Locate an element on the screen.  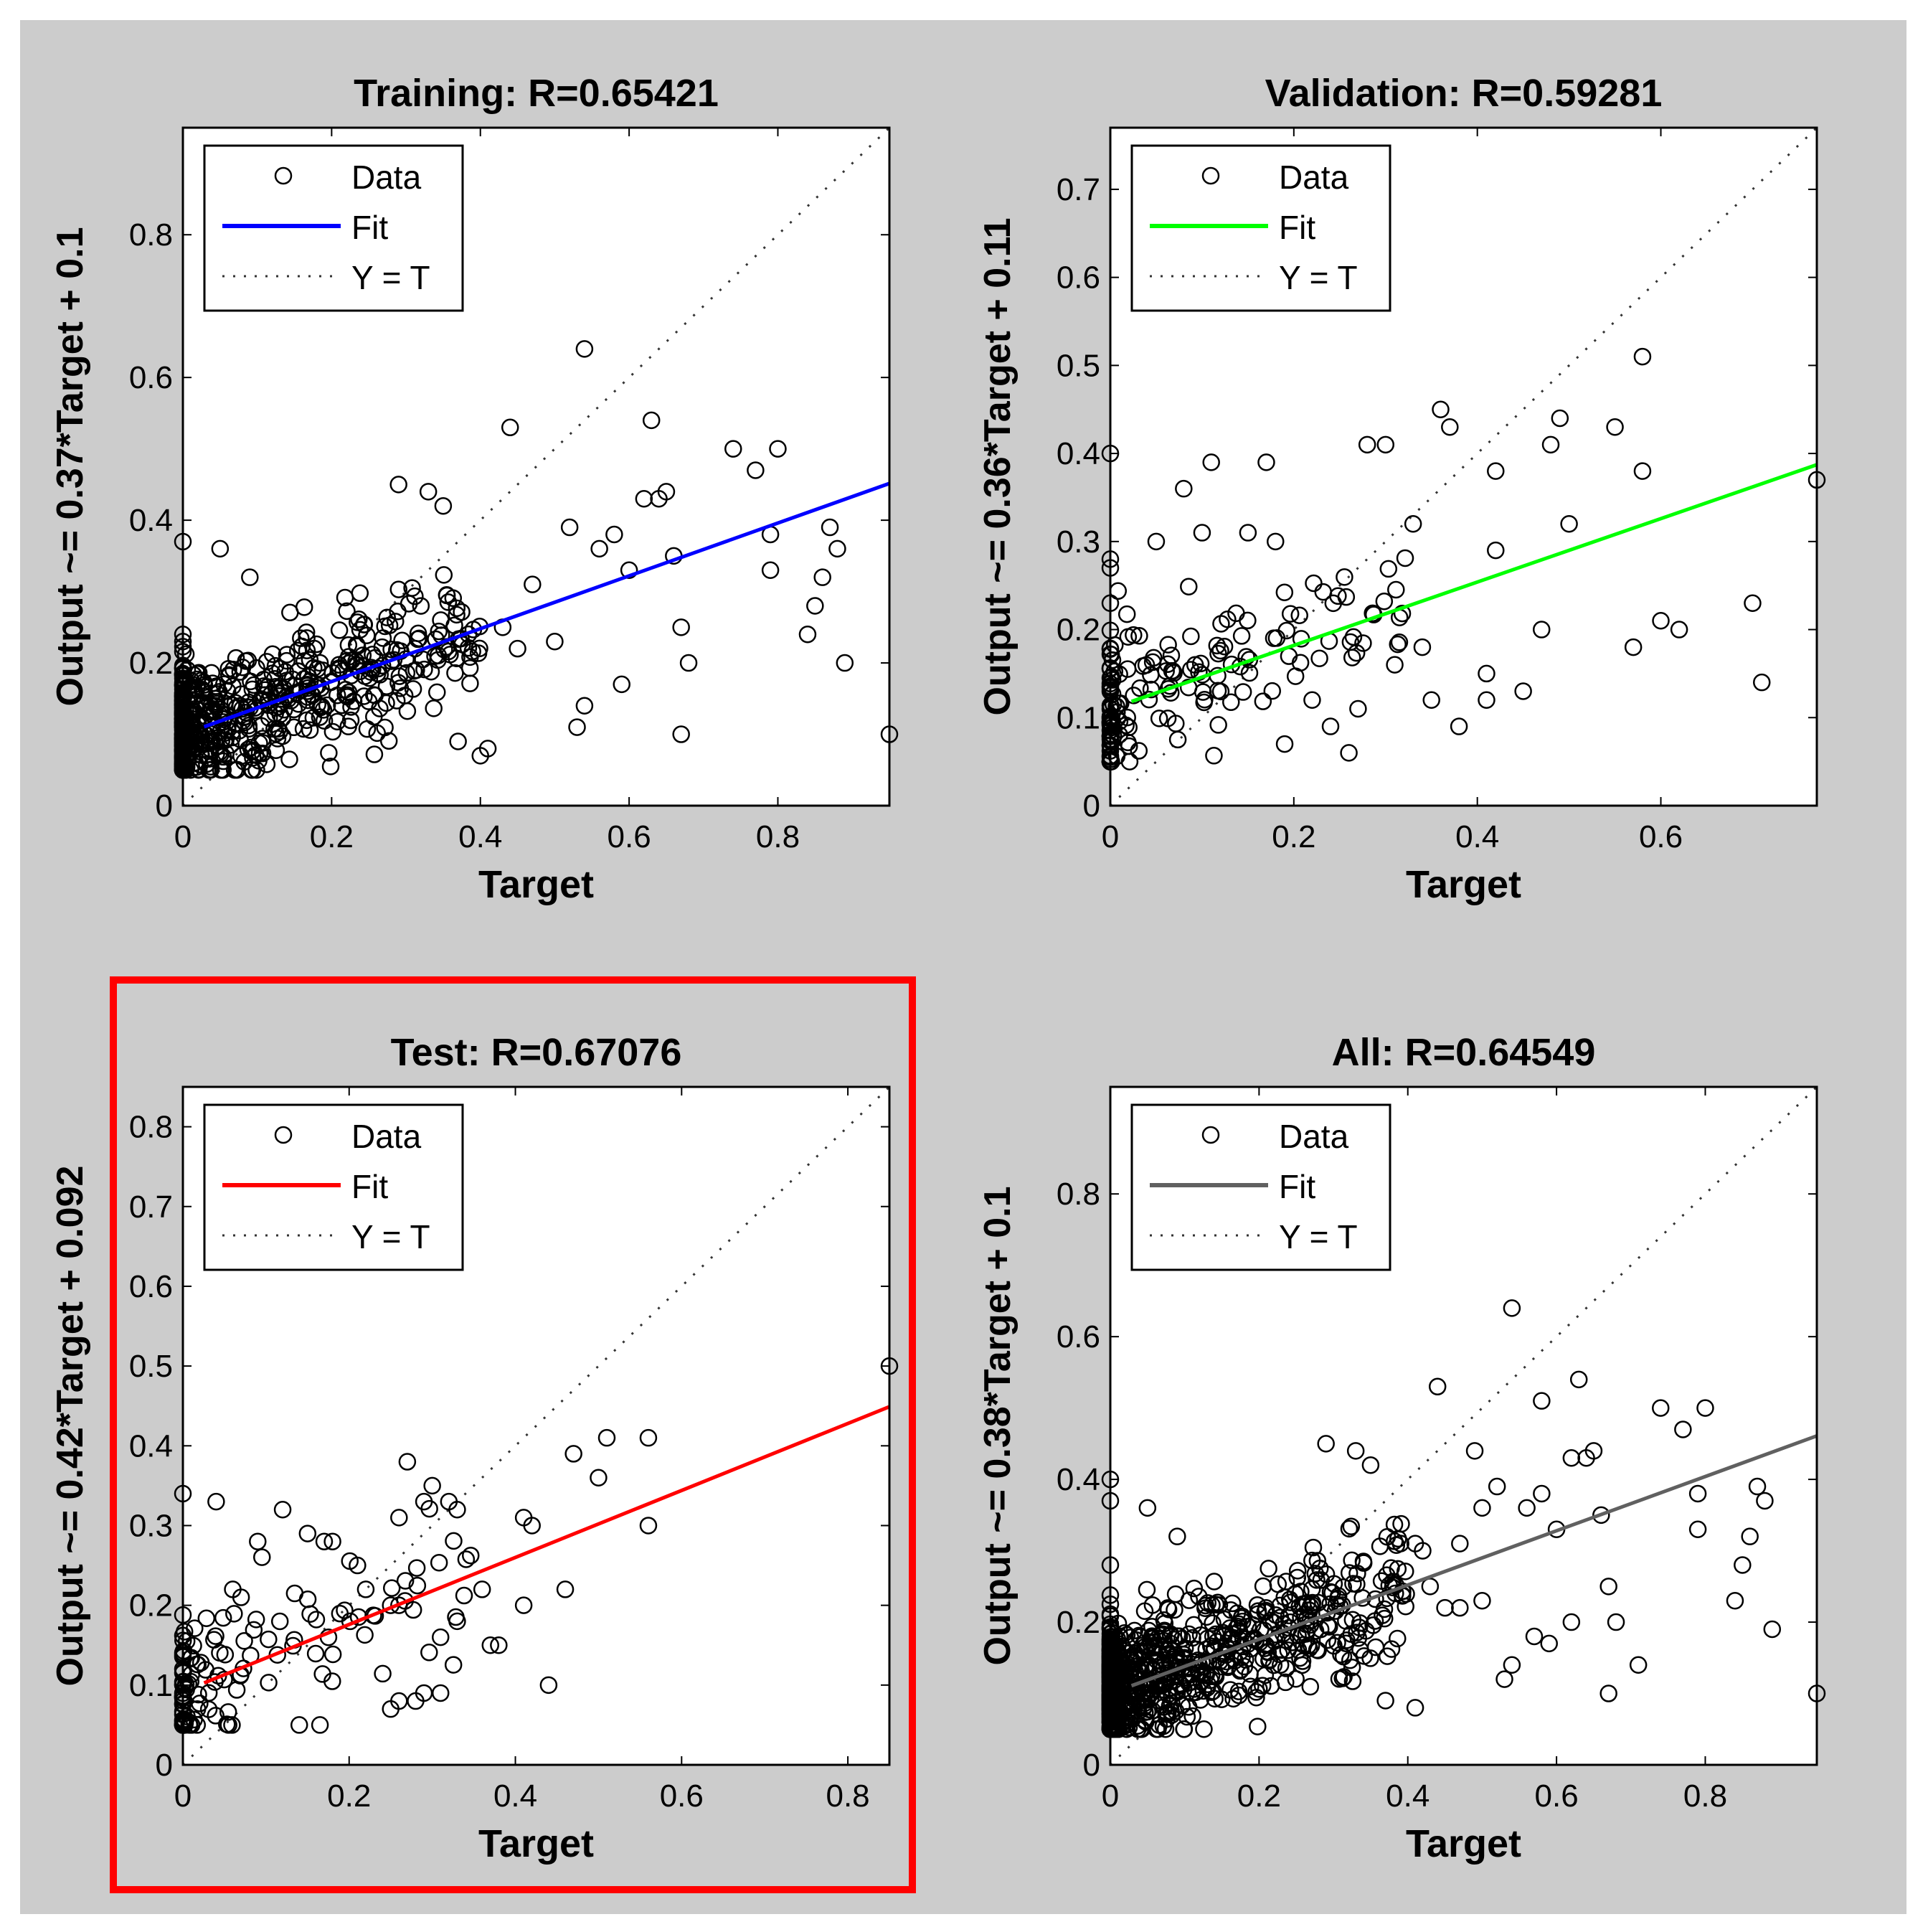
y-tick-label: 0.3 is located at coordinates (151, 1525).